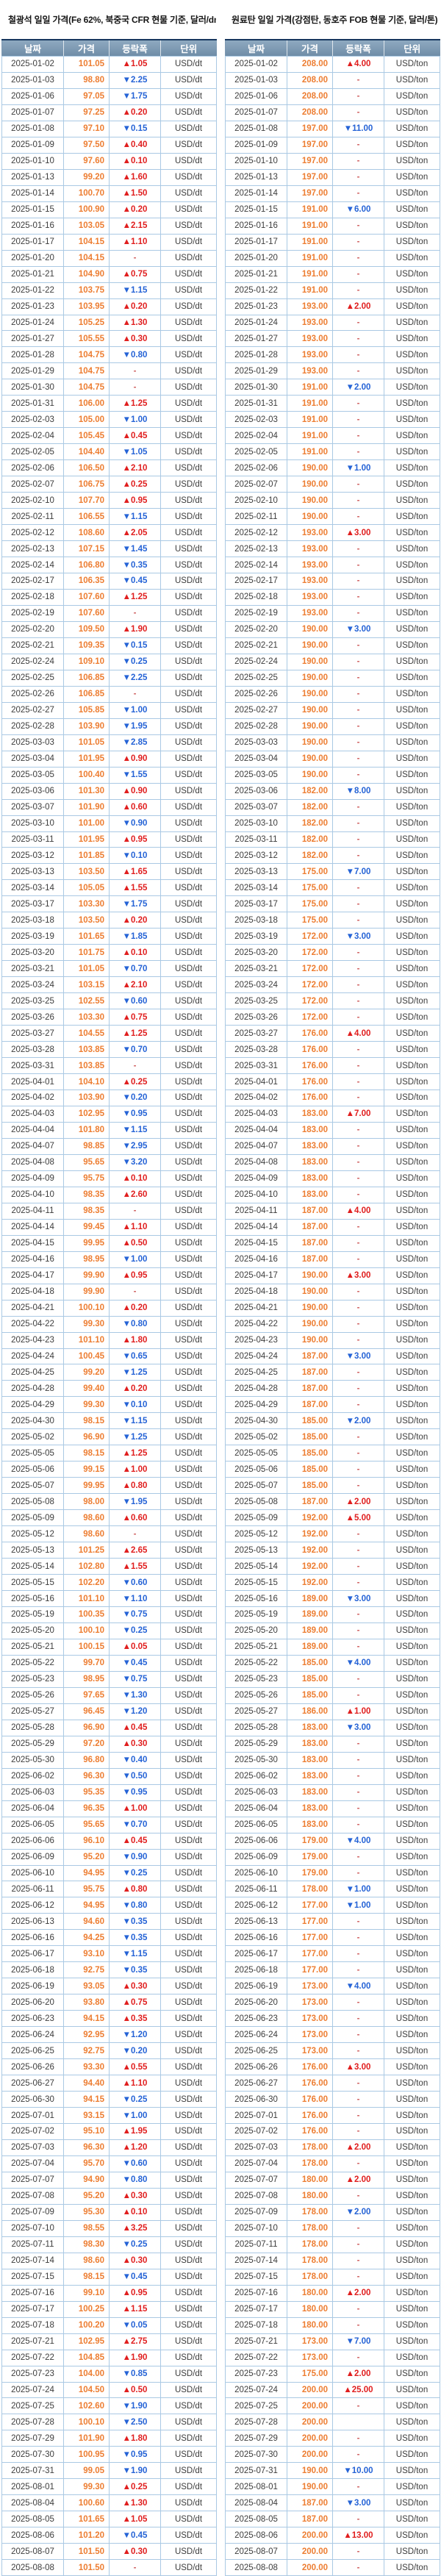 The image size is (441, 2576). Describe the element at coordinates (135, 1486) in the screenshot. I see `change-cell: ▲0.80` at that location.